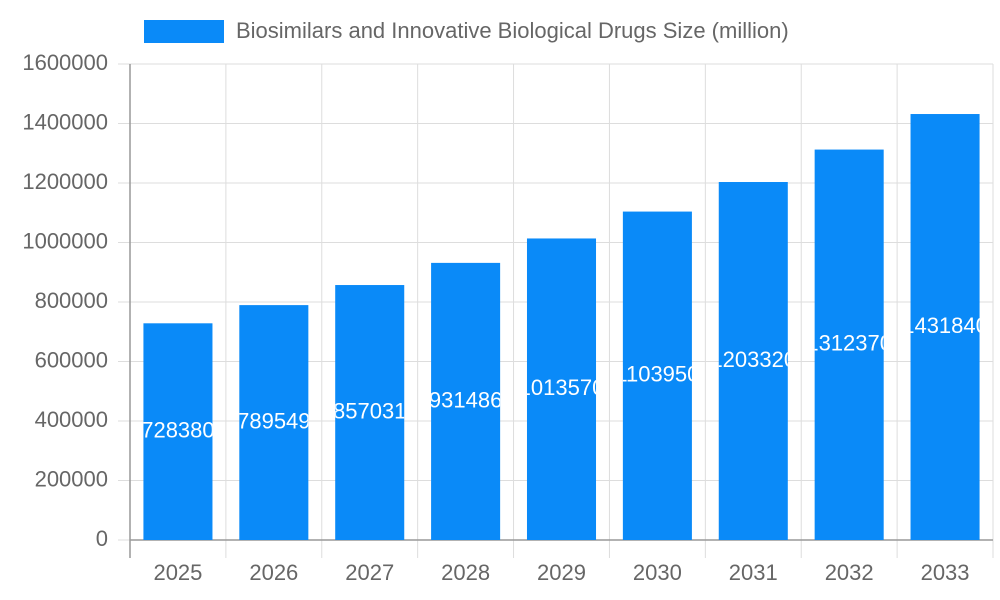 This screenshot has width=1000, height=600. I want to click on x-tick-label: 2027, so click(369, 572).